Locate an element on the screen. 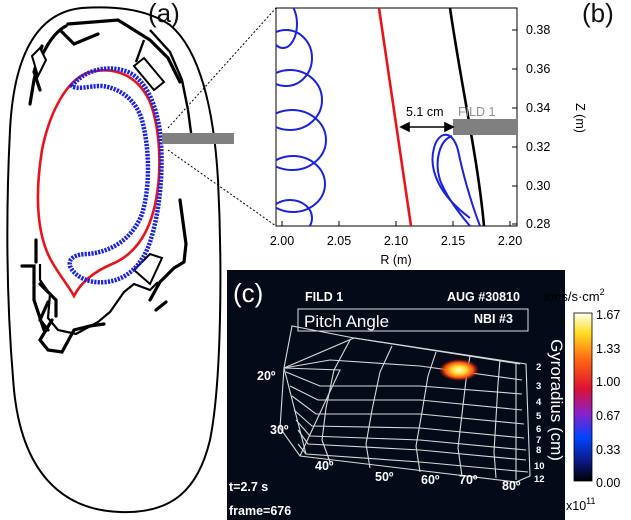 This screenshot has height=520, width=631. lower-divertor is located at coordinates (98, 300).